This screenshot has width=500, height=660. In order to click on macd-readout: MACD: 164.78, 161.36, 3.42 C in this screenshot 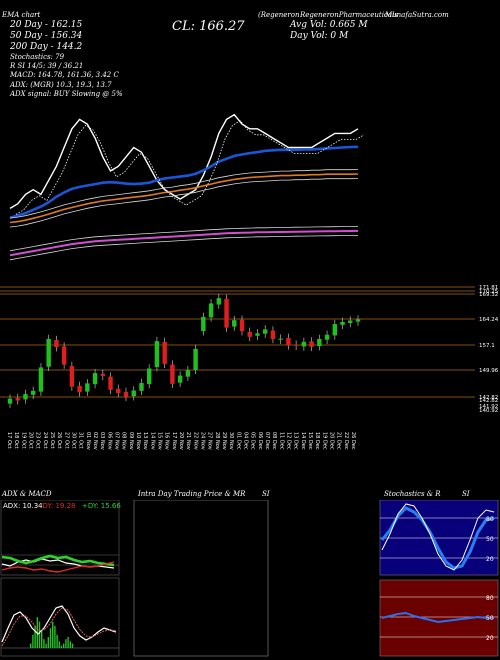, I will do `click(64, 75)`.